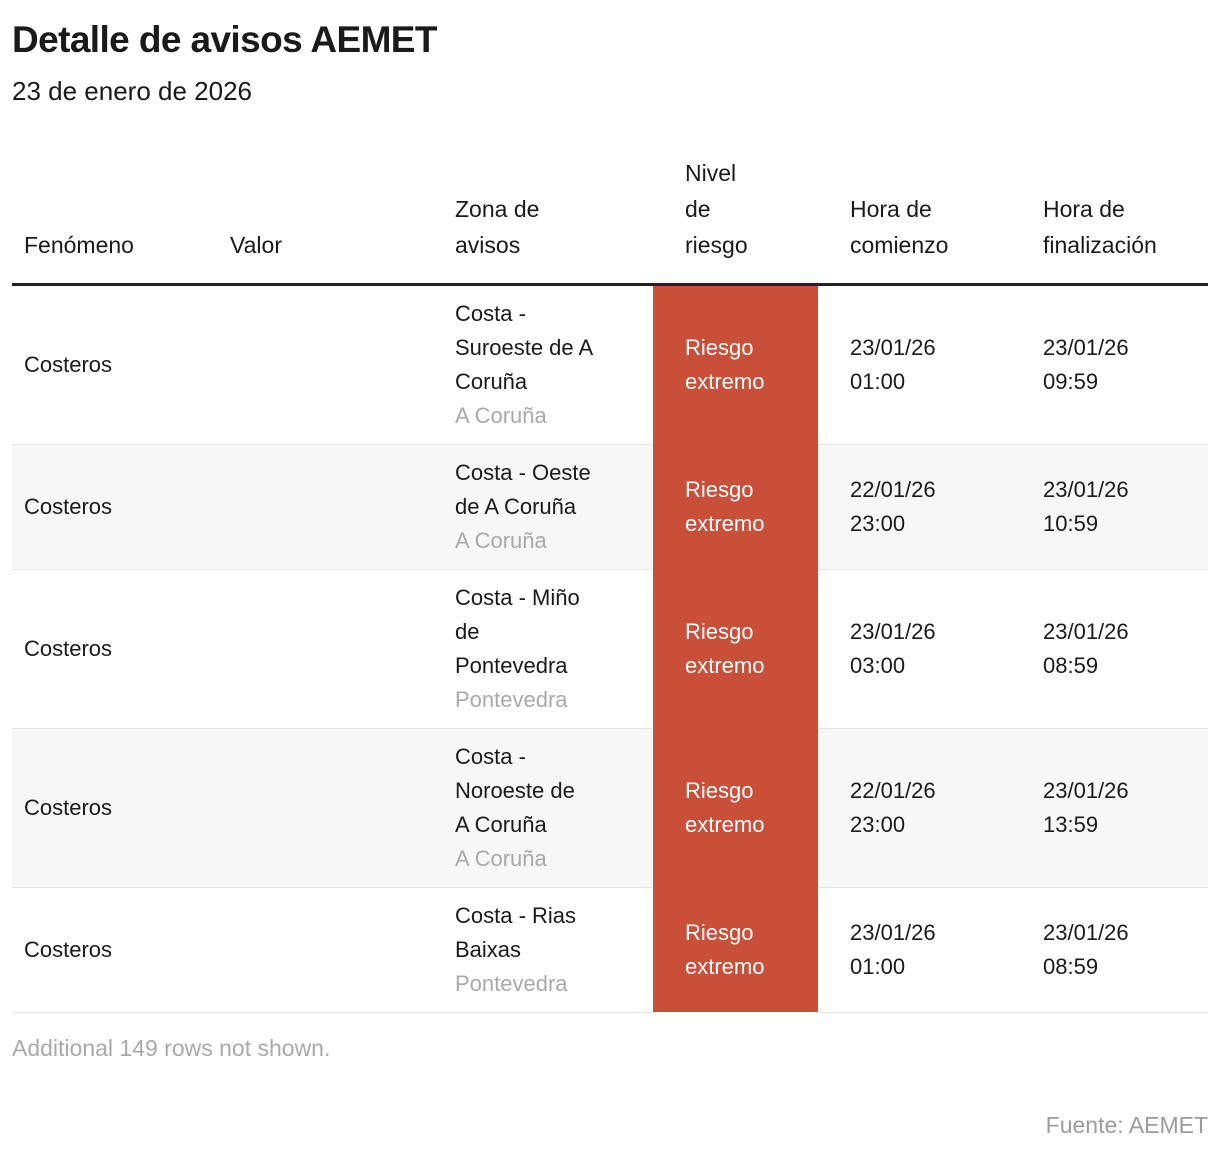  What do you see at coordinates (516, 932) in the screenshot?
I see `zone-name: Costa - Rias Baixas` at bounding box center [516, 932].